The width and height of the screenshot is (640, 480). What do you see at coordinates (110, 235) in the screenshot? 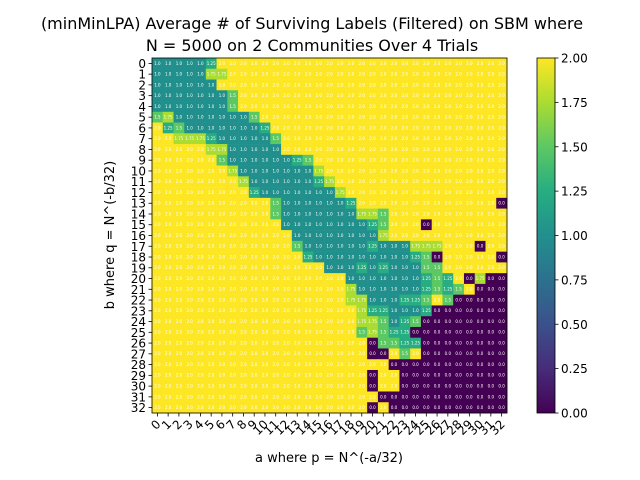
I see `y-axis-label: b where q = N^(-b/32)` at bounding box center [110, 235].